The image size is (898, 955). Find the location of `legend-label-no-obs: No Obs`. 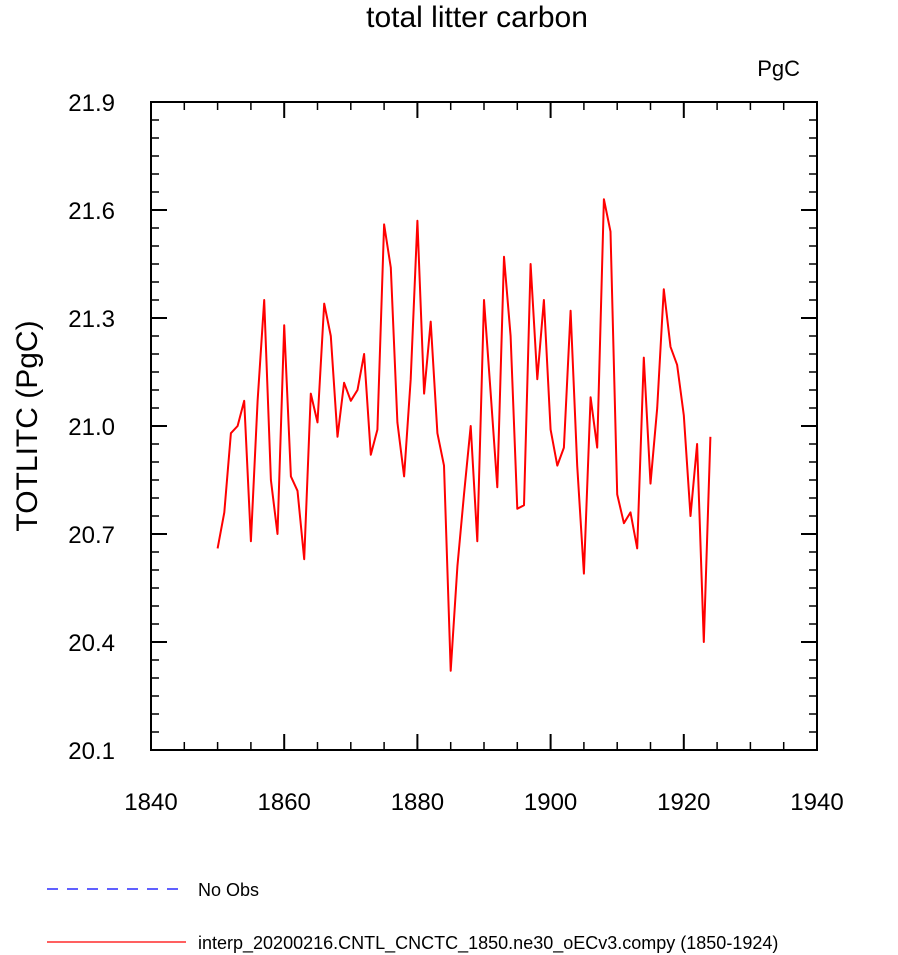

legend-label-no-obs: No Obs is located at coordinates (228, 890).